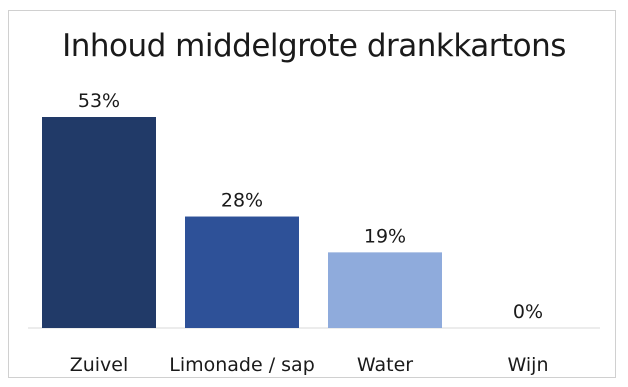 The image size is (628, 387). What do you see at coordinates (242, 272) in the screenshot?
I see `bar-limonade-sap` at bounding box center [242, 272].